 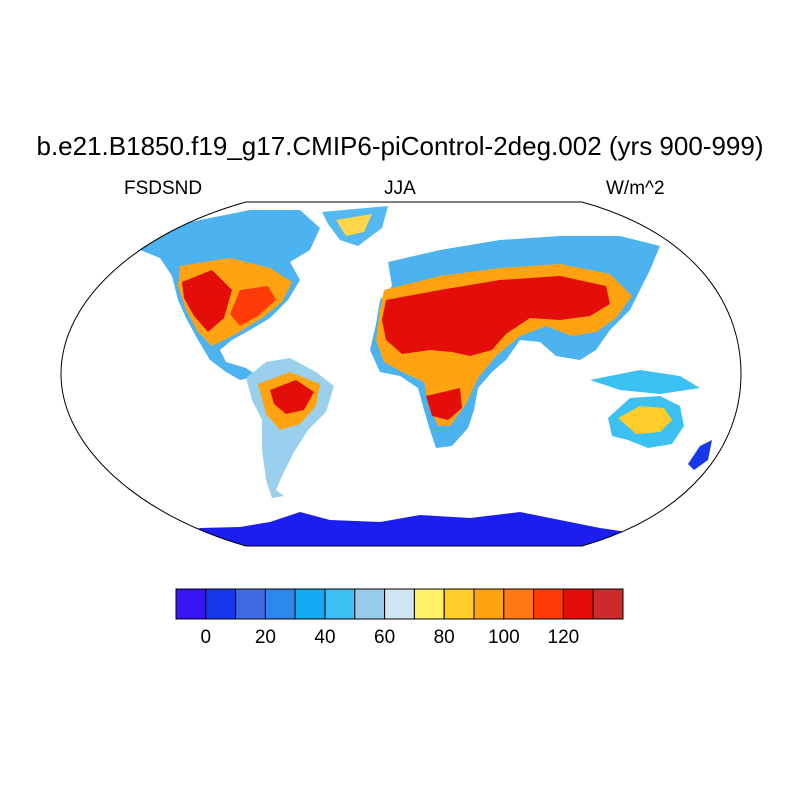 I want to click on units-label: W/m^2, so click(x=635, y=188).